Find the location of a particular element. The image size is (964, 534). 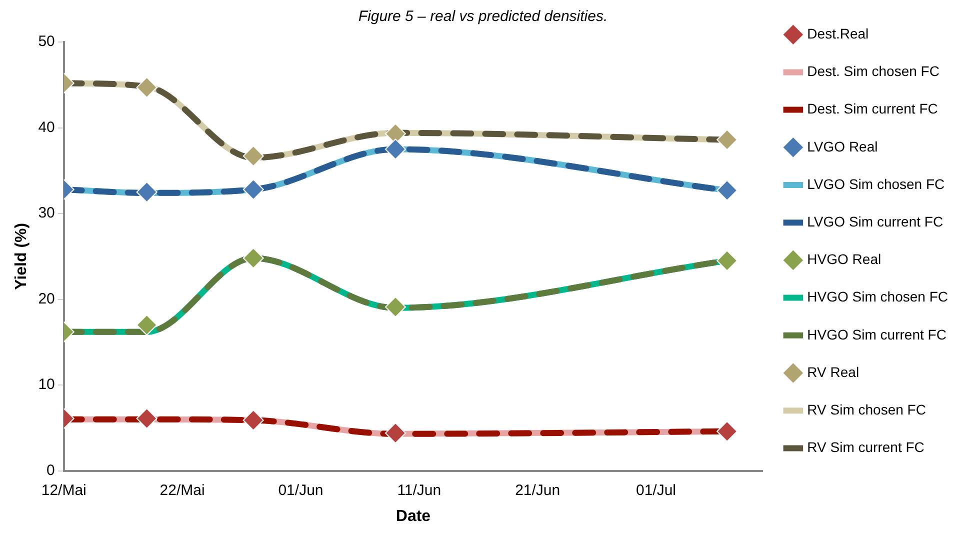

legend-label: RV Sim current FC is located at coordinates (865, 447).